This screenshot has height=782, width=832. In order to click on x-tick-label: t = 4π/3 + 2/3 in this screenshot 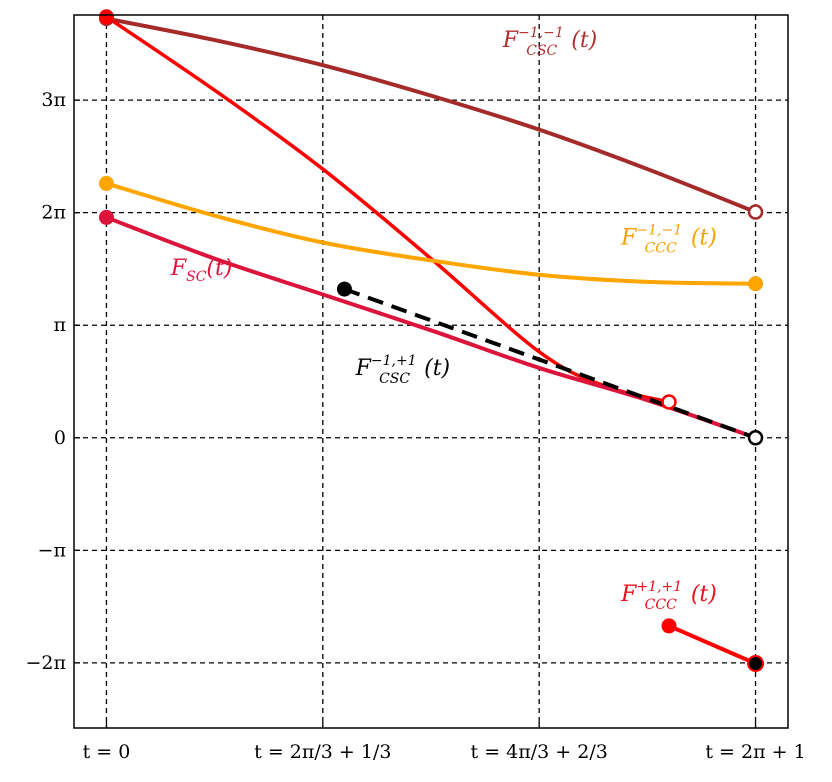, I will do `click(539, 752)`.